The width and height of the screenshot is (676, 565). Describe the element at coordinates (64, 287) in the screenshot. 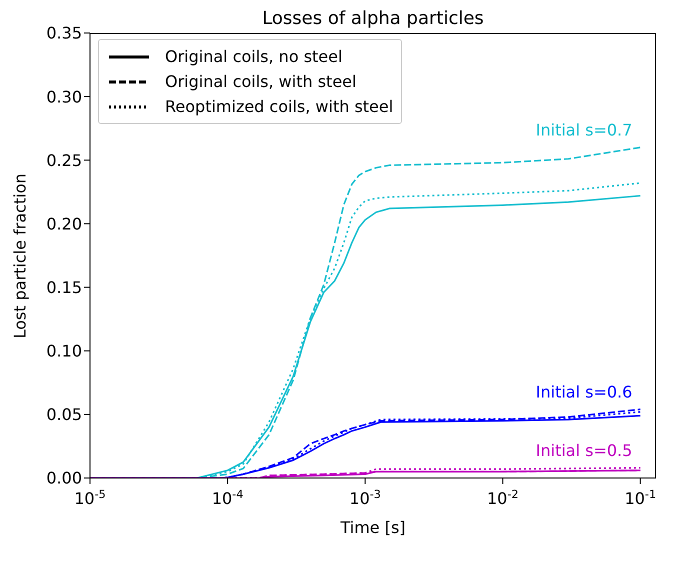

I see `y-tick-label: 0.15` at that location.